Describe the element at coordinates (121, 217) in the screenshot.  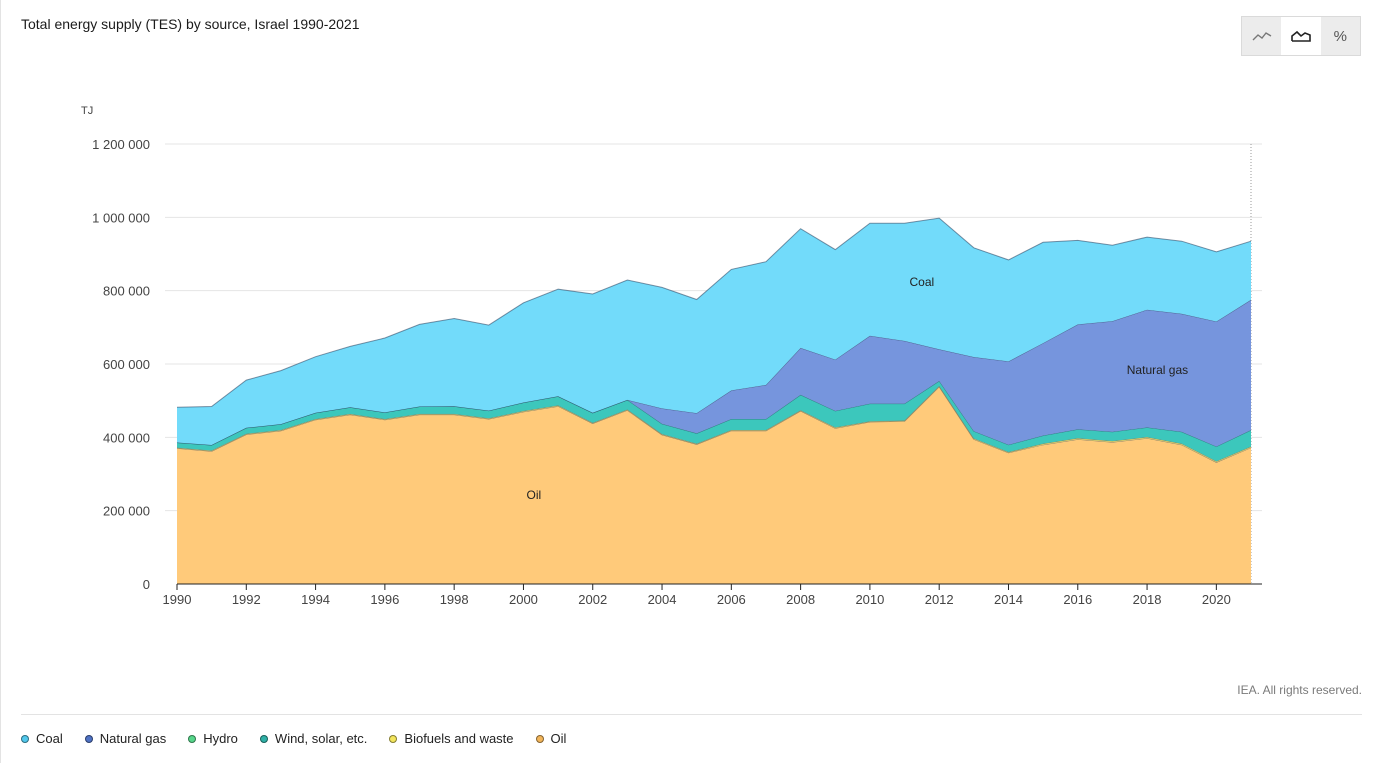
I see `y-tick-label: 1 000 000` at that location.